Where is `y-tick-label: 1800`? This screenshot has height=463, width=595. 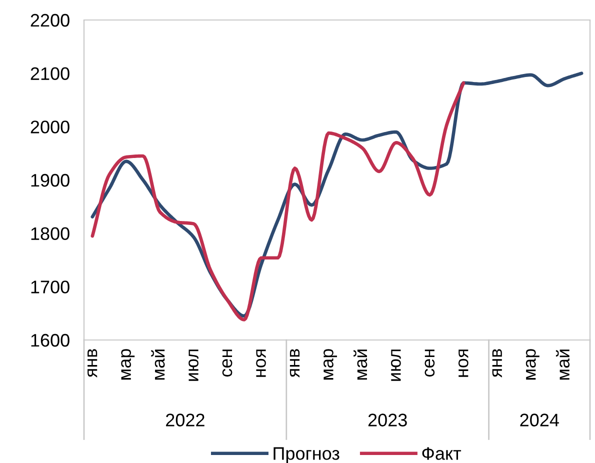 y-tick-label: 1800 is located at coordinates (50, 233).